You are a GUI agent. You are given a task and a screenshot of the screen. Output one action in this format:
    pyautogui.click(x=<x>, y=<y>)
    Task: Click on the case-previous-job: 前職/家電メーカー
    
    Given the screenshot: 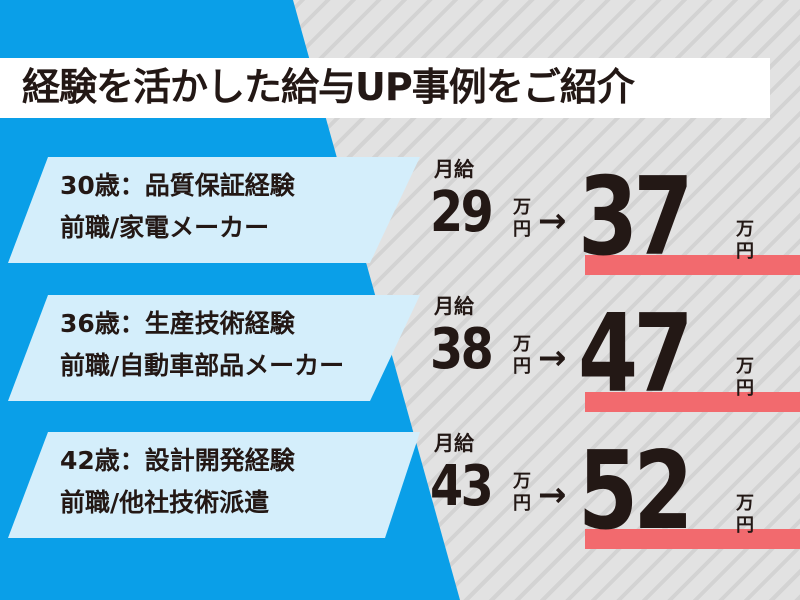 What is the action you would take?
    pyautogui.click(x=165, y=227)
    